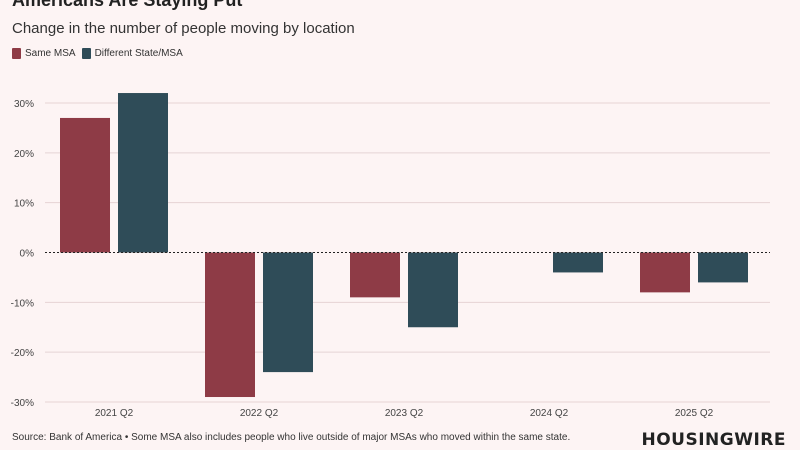  I want to click on legend-item-different-state-msa: Different State/MSA, so click(132, 53).